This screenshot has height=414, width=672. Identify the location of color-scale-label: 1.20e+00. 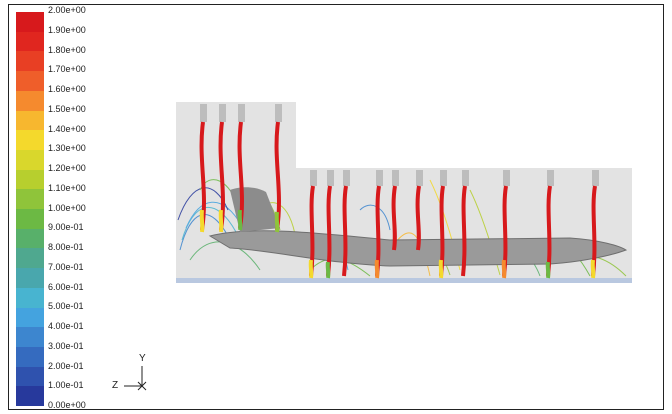
(67, 168).